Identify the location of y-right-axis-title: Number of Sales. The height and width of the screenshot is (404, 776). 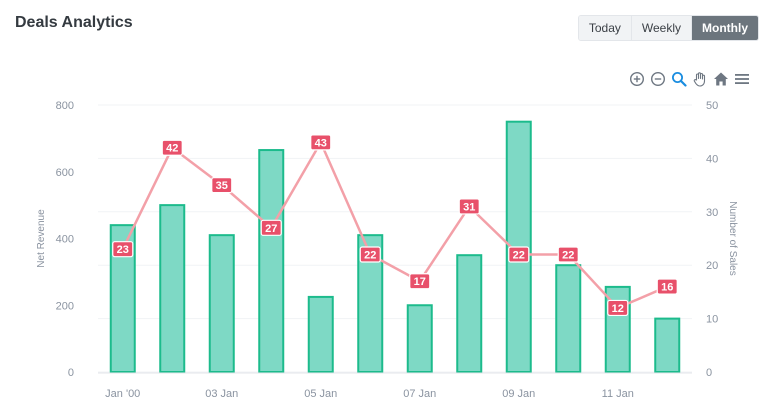
(732, 238).